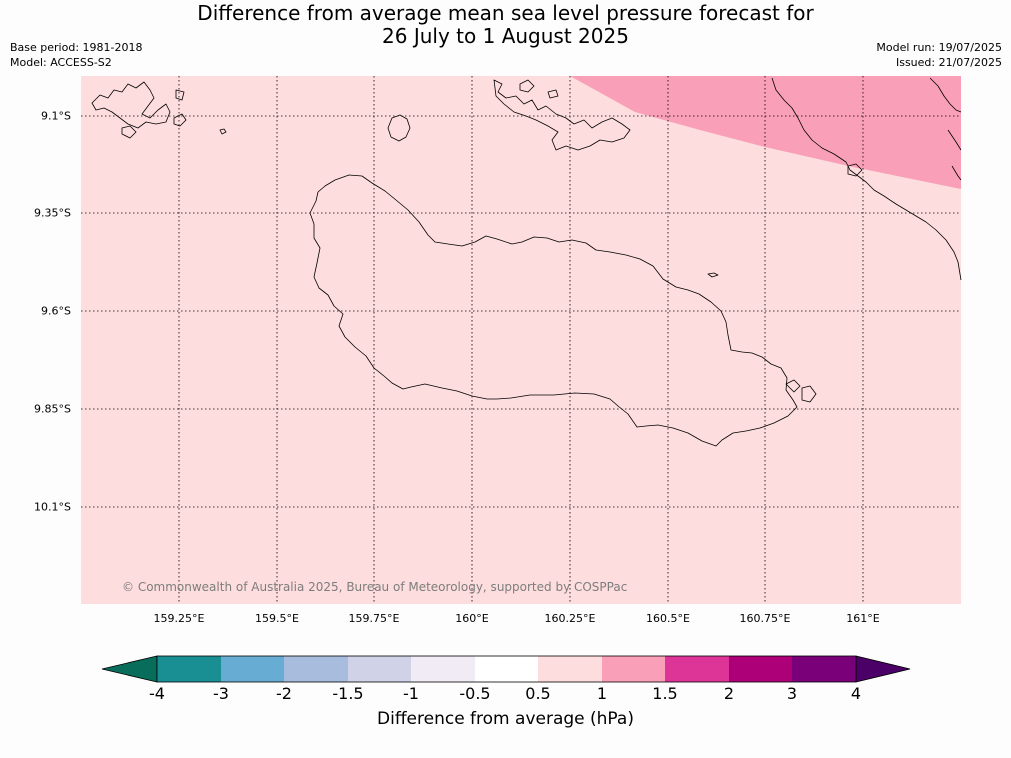 This screenshot has height=758, width=1011. What do you see at coordinates (570, 618) in the screenshot?
I see `x-tick-label: 160.25°E` at bounding box center [570, 618].